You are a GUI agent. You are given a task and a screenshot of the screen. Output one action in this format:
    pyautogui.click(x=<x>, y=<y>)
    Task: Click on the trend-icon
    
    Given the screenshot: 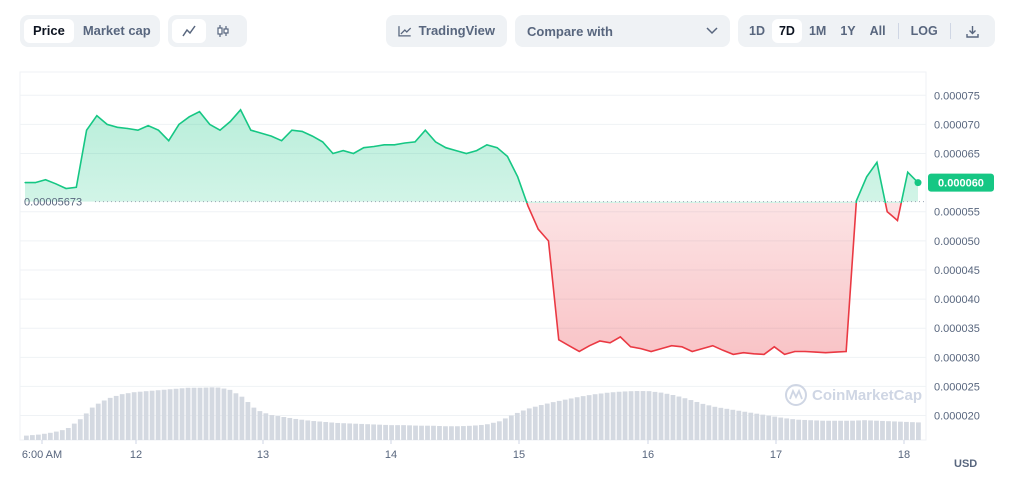 What is the action you would take?
    pyautogui.click(x=405, y=31)
    